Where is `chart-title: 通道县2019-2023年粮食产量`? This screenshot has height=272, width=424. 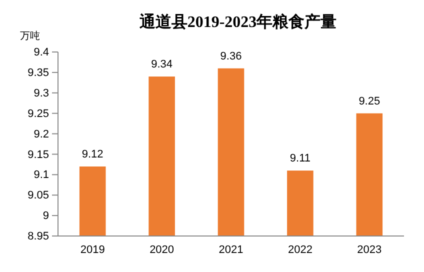
chart-title: 通道县2019-2023年粮食产量 is located at coordinates (237, 22).